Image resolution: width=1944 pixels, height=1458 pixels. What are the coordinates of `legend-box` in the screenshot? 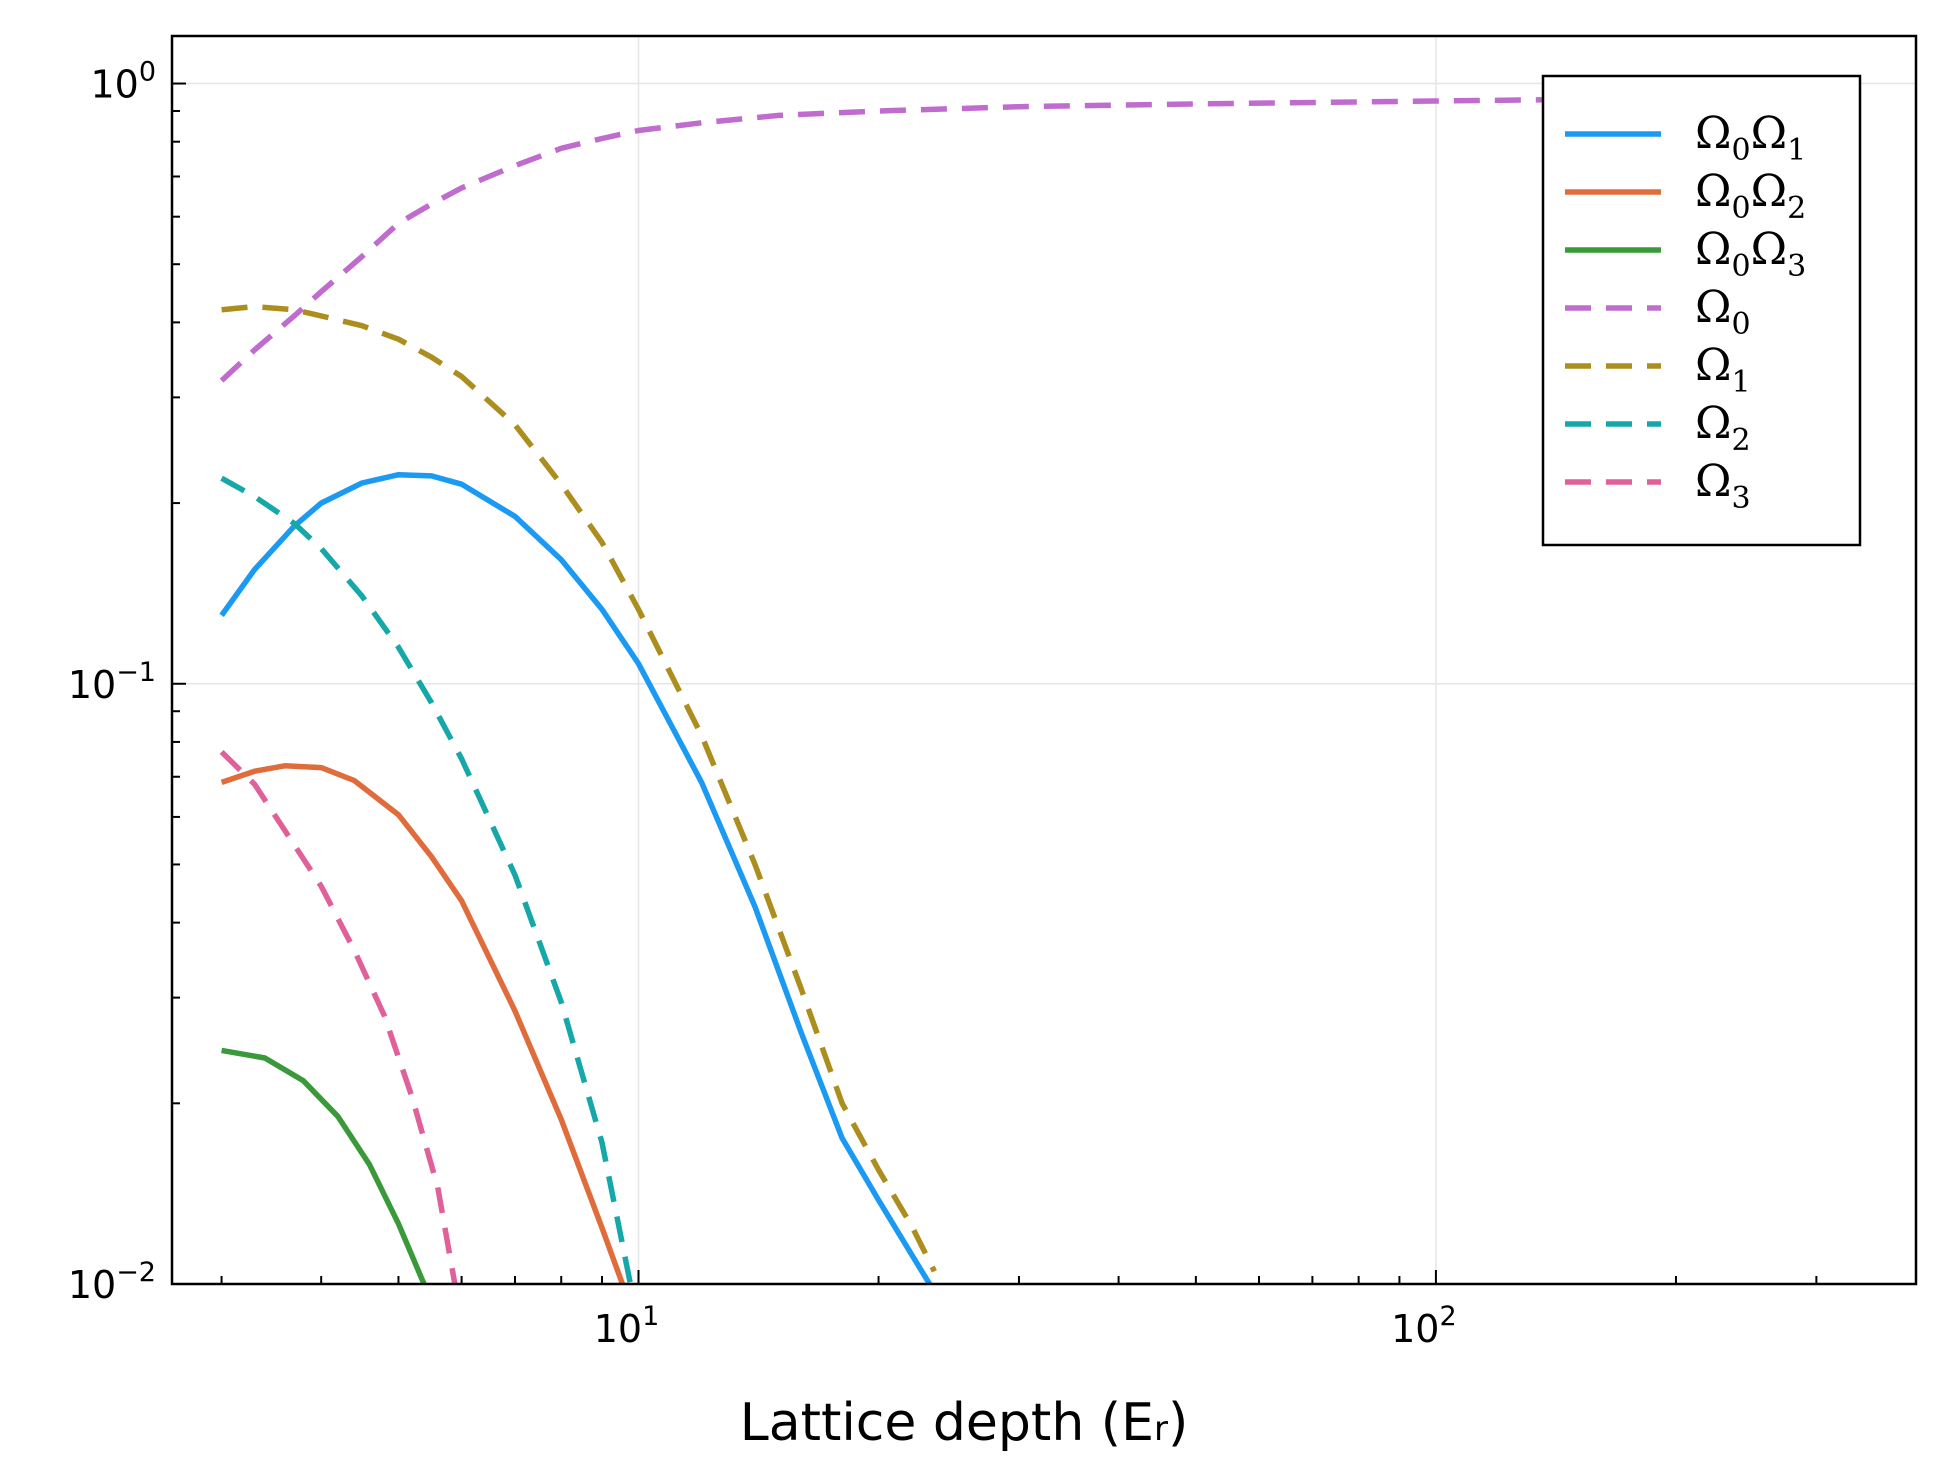 It's located at (1701, 310).